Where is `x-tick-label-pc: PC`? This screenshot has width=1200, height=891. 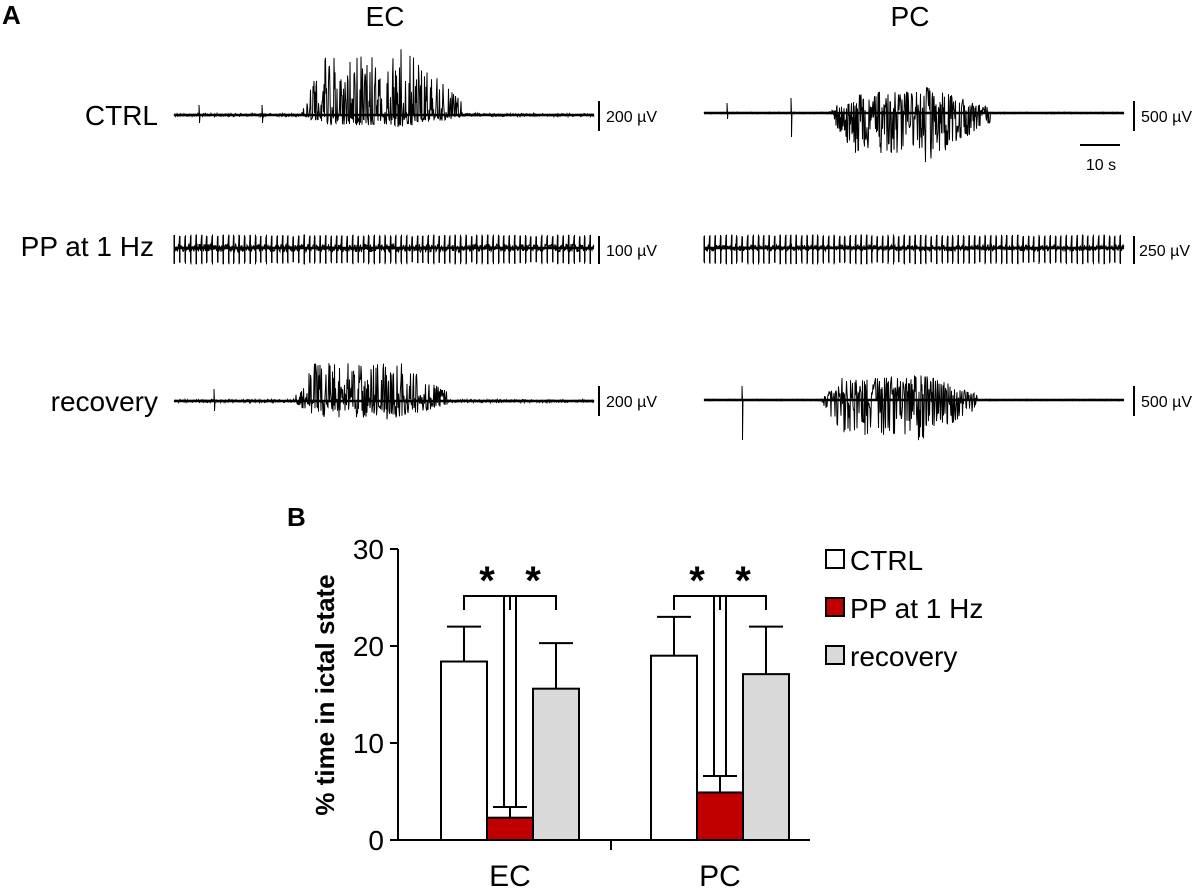 x-tick-label-pc: PC is located at coordinates (720, 875).